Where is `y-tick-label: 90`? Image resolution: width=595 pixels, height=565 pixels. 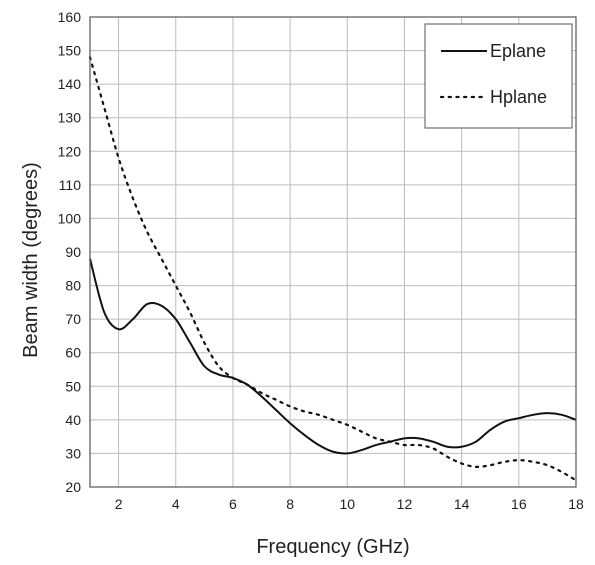 y-tick-label: 90 is located at coordinates (73, 252).